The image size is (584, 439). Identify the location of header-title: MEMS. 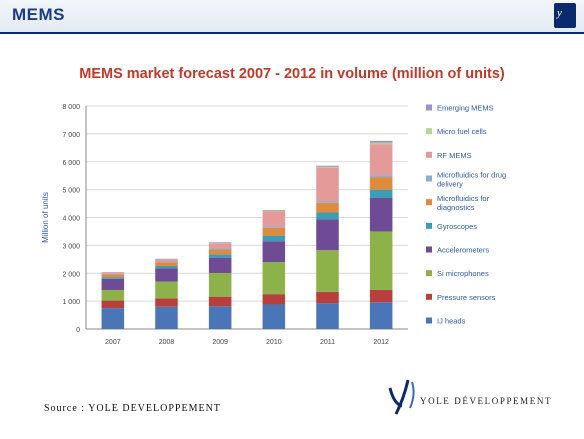
(38, 14).